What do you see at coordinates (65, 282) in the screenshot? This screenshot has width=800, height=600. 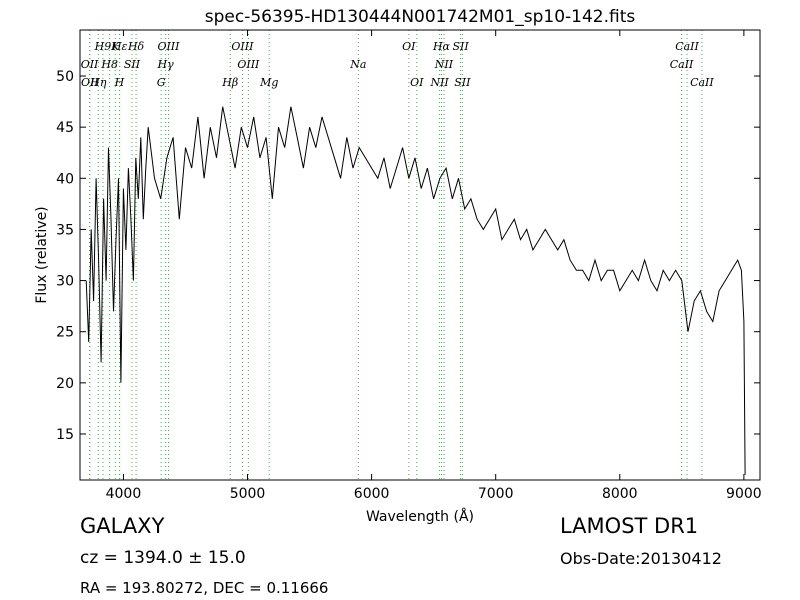 I see `y-tick-label: 30` at bounding box center [65, 282].